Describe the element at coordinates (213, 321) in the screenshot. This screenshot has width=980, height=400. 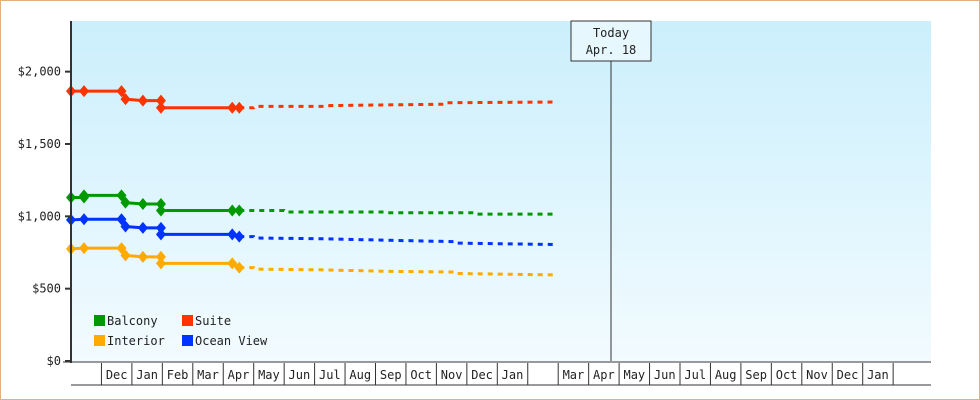
I see `legend-label: Suite` at that location.